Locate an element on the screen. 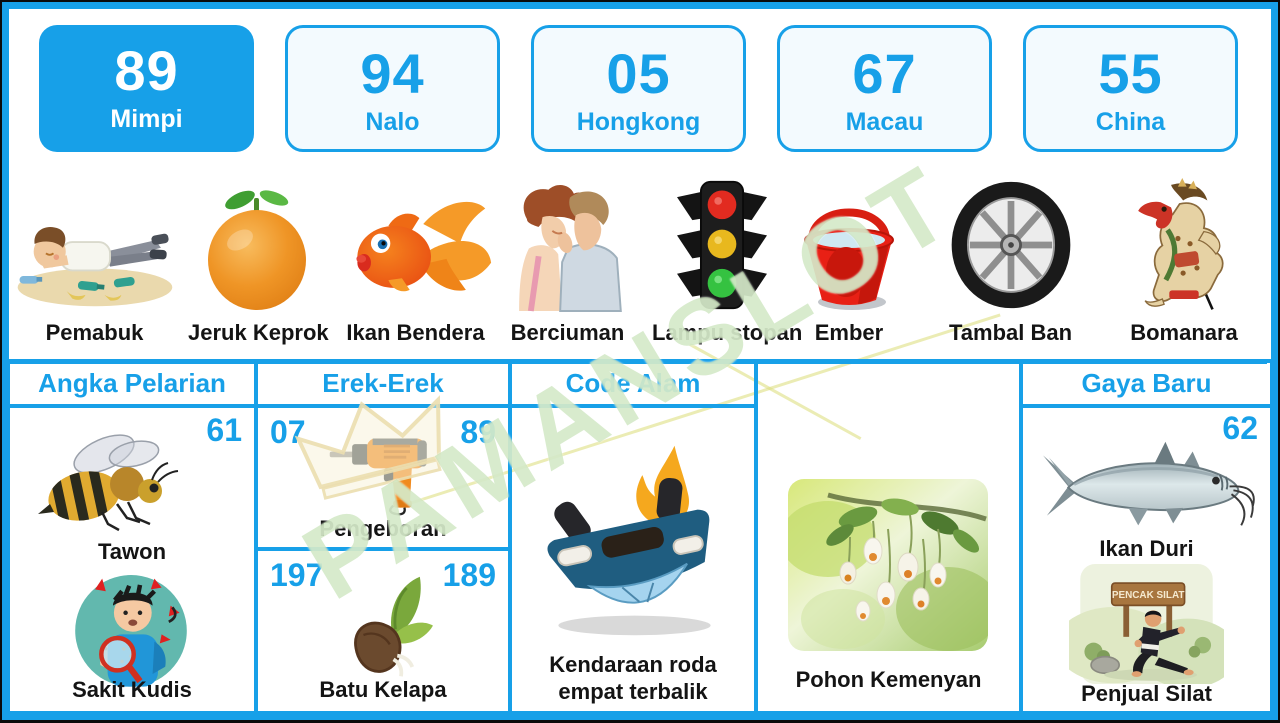 The height and width of the screenshot is (723, 1280). cell-label: Tawon is located at coordinates (132, 551).